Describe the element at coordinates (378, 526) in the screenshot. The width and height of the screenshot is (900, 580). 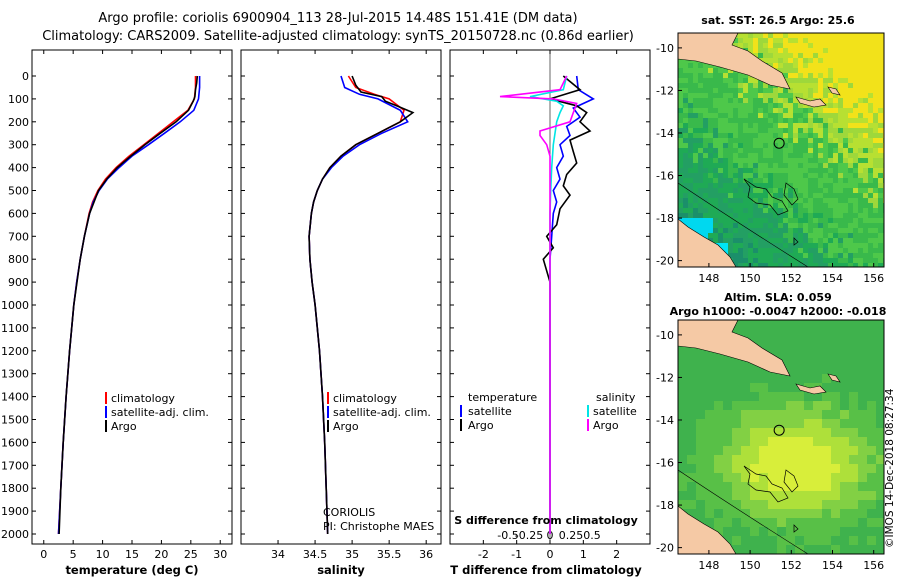
I see `footer-pi: PI: Christophe MAES` at that location.